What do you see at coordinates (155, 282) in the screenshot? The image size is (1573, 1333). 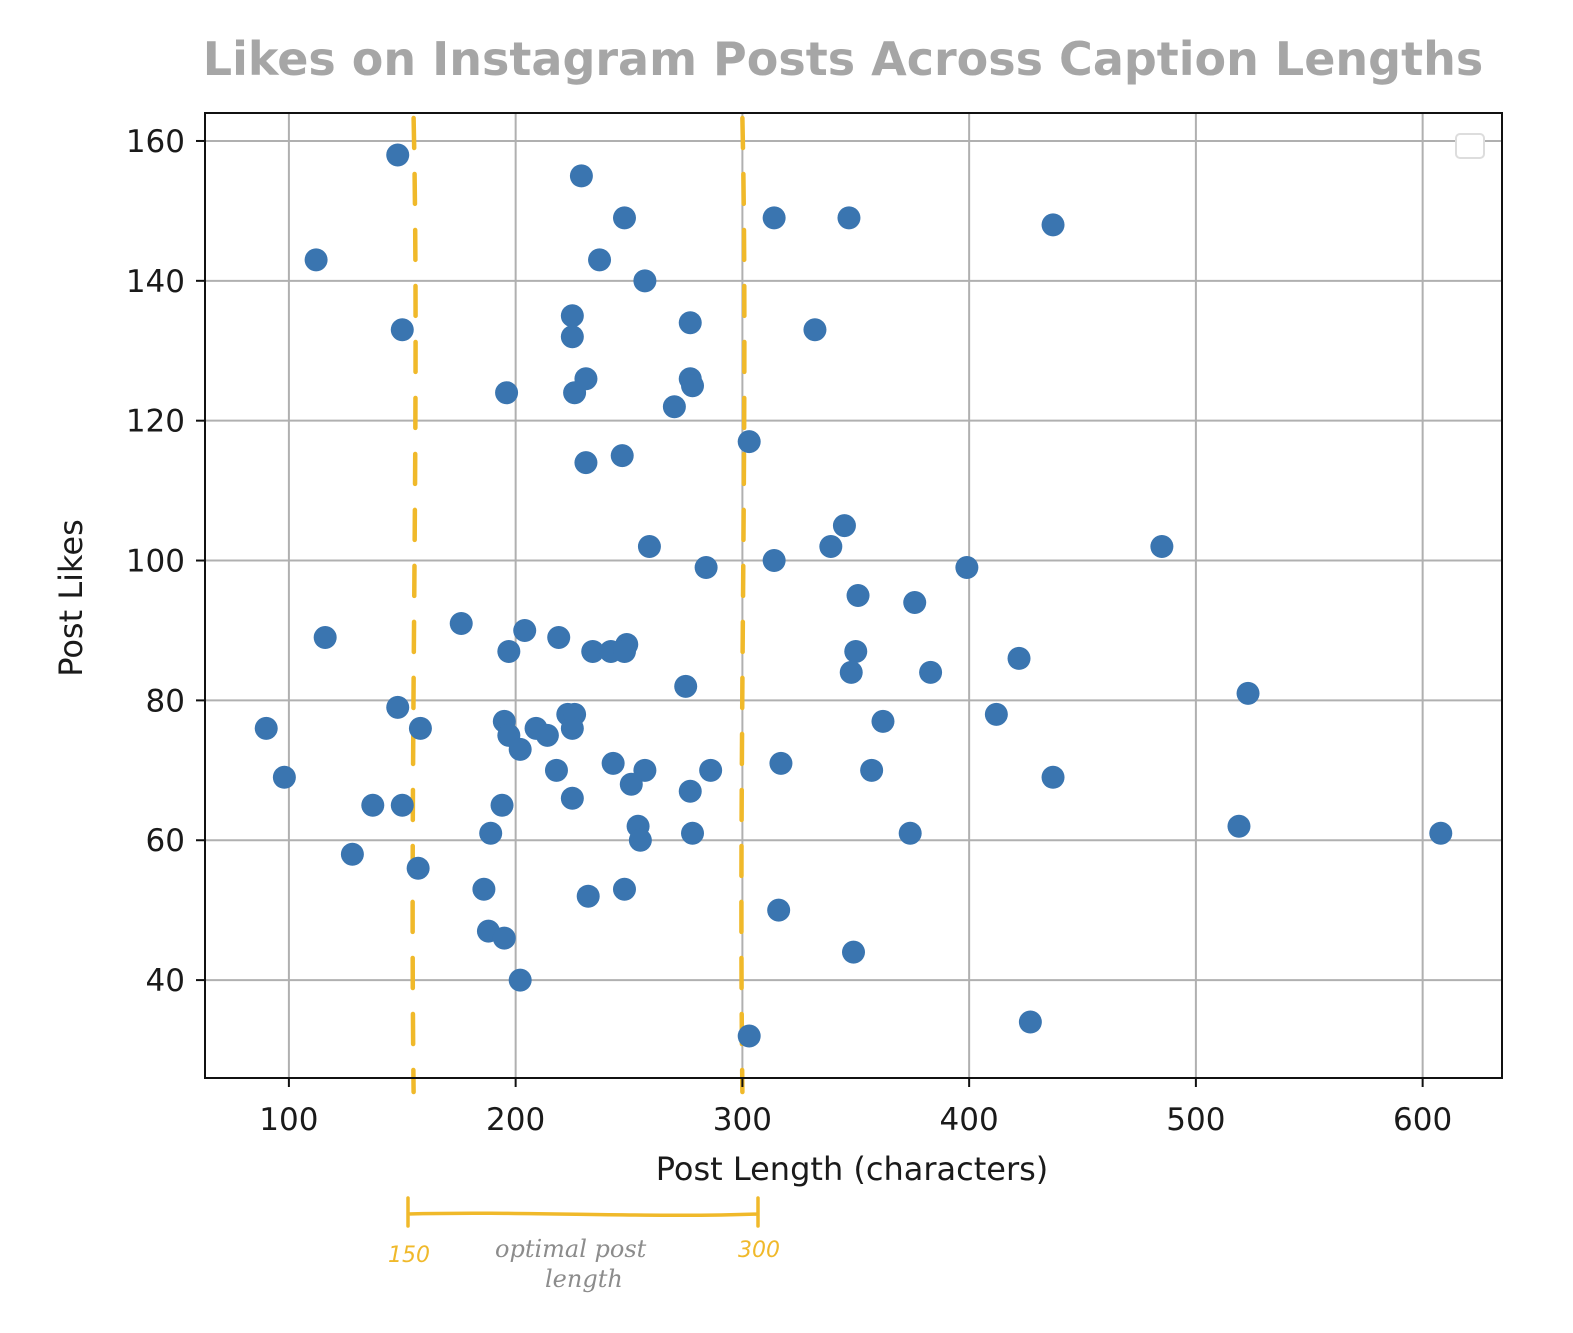 I see `y-tick-label: 140` at bounding box center [155, 282].